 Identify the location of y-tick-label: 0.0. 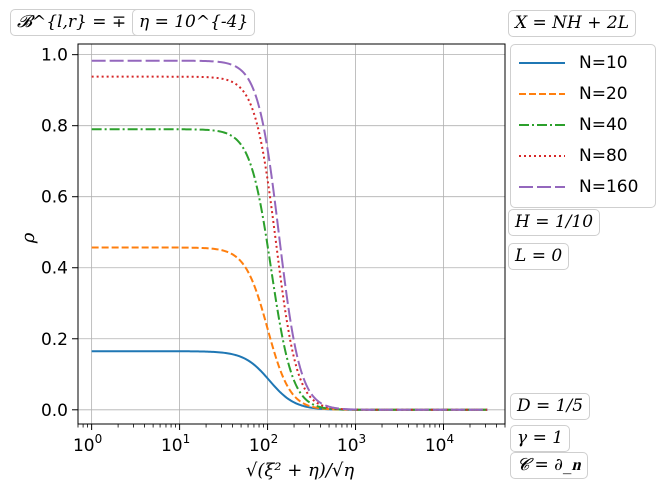
(54, 411).